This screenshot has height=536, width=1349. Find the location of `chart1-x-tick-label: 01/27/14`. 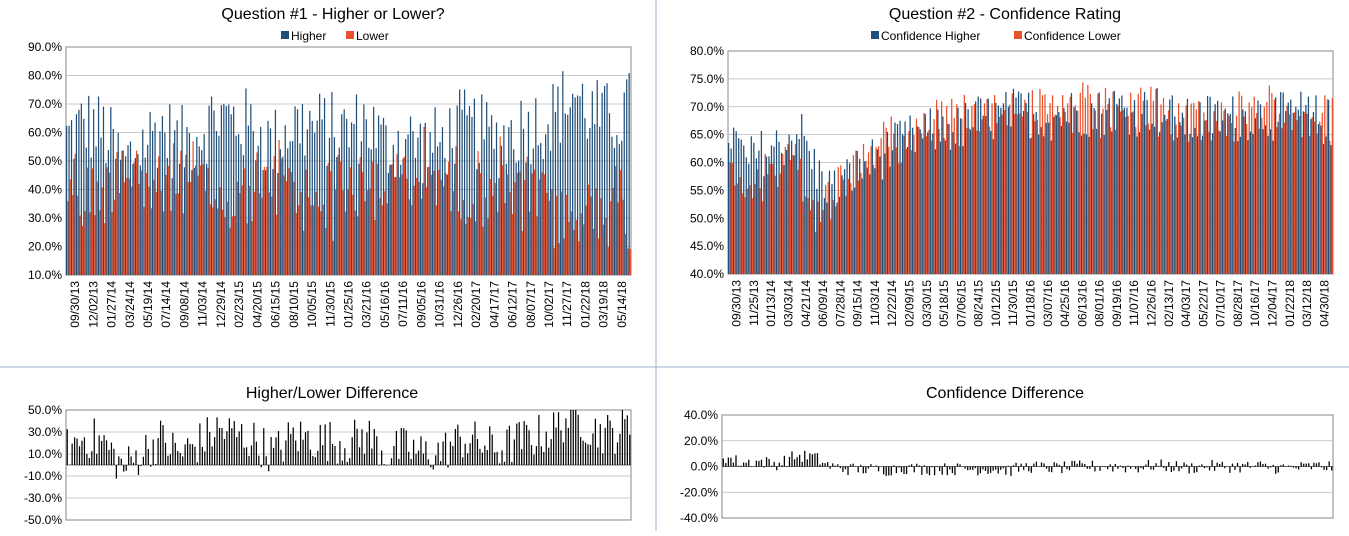

chart1-x-tick-label: 01/27/14 is located at coordinates (112, 304).